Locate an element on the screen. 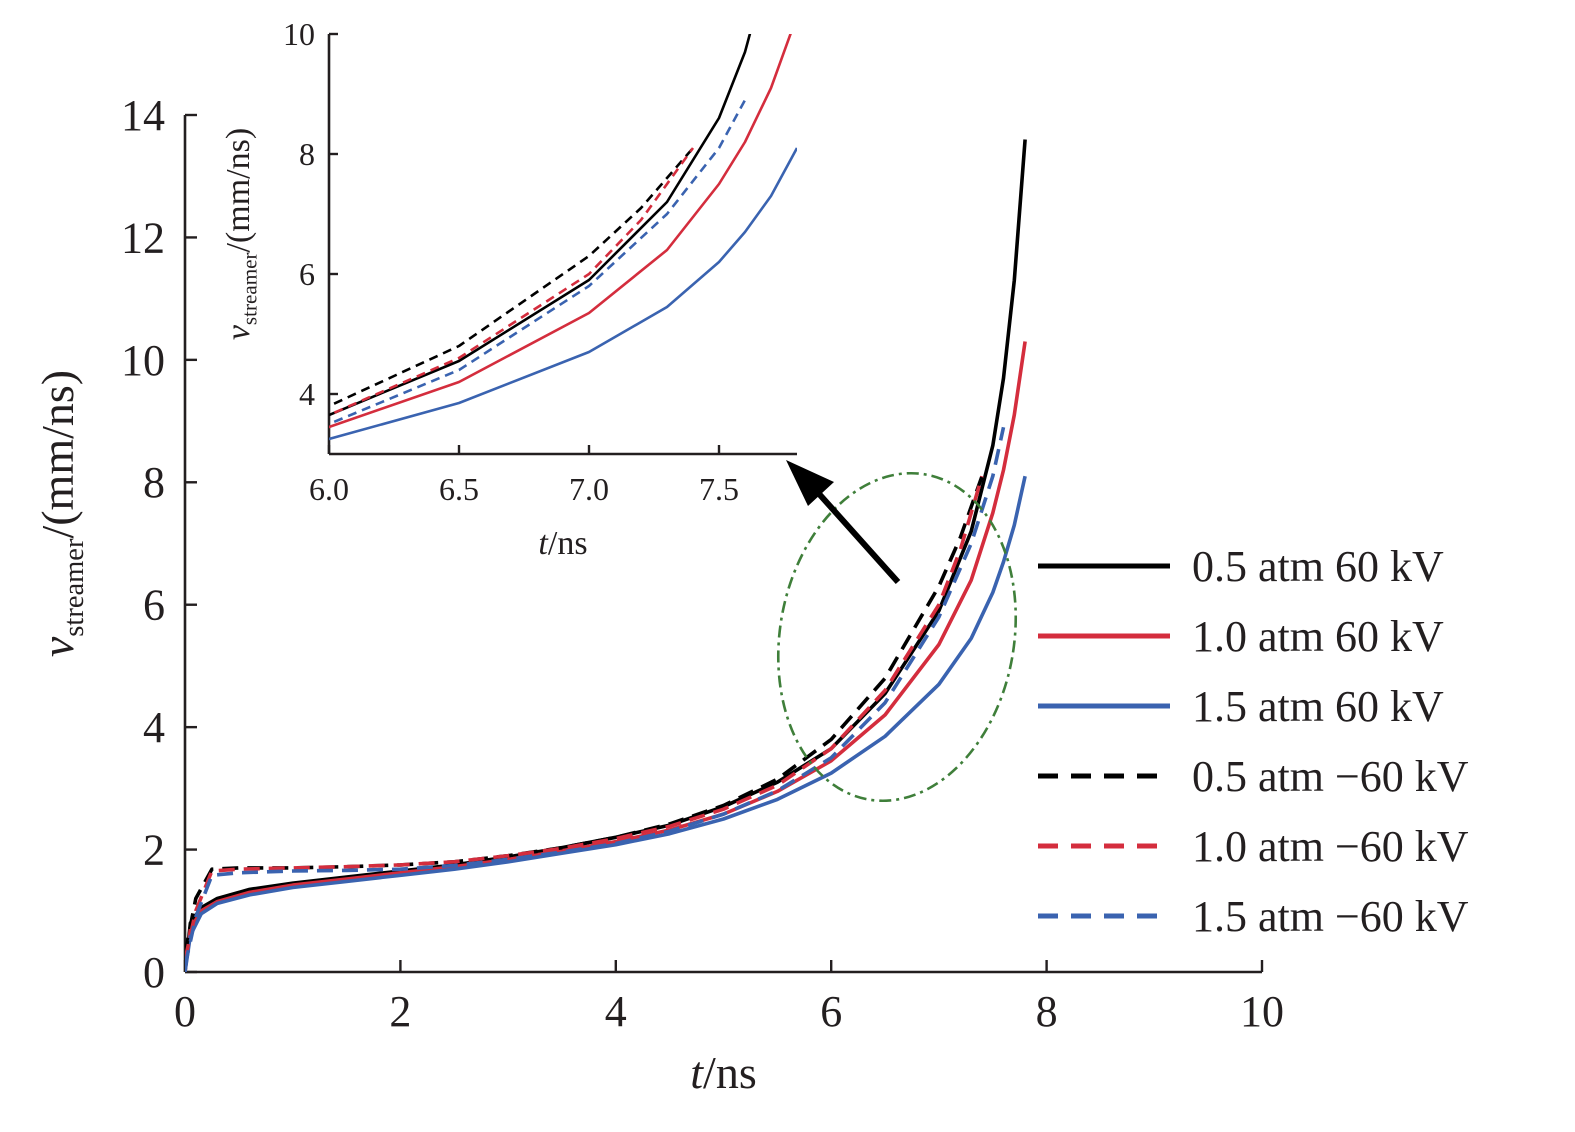 The width and height of the screenshot is (1575, 1132). zoom-ellipse is located at coordinates (897, 637).